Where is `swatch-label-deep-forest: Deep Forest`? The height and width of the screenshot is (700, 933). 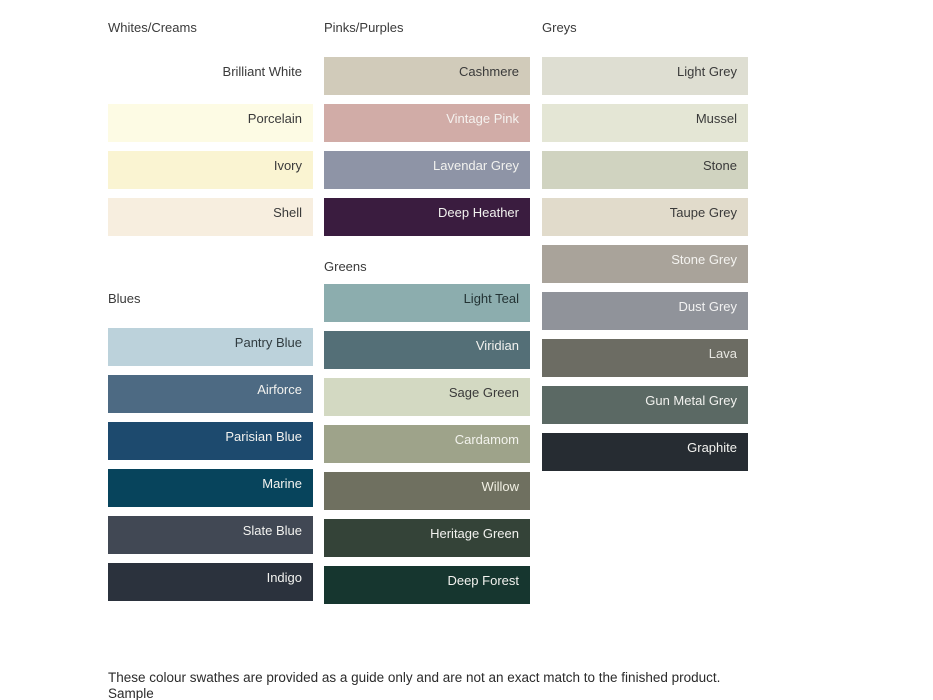 swatch-label-deep-forest: Deep Forest is located at coordinates (483, 580).